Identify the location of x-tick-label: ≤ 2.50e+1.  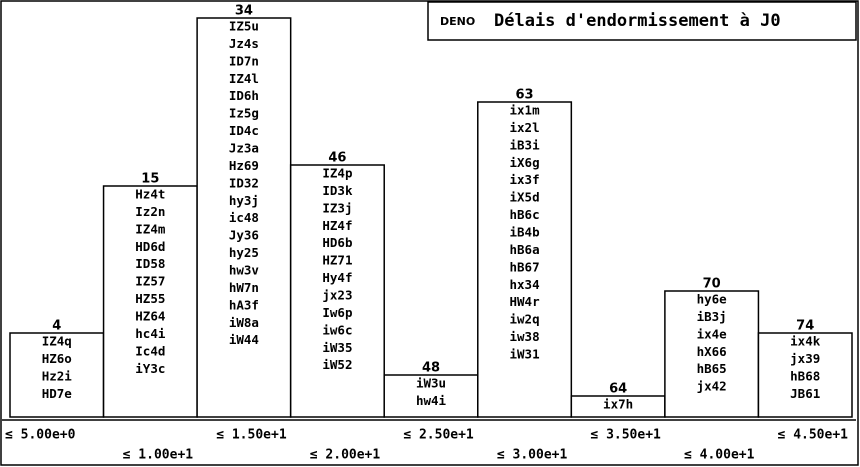
(438, 435).